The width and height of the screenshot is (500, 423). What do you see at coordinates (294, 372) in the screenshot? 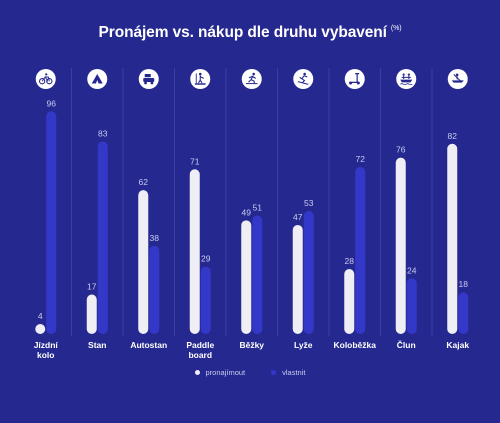
I see `legend-label-own: vlastnit` at bounding box center [294, 372].